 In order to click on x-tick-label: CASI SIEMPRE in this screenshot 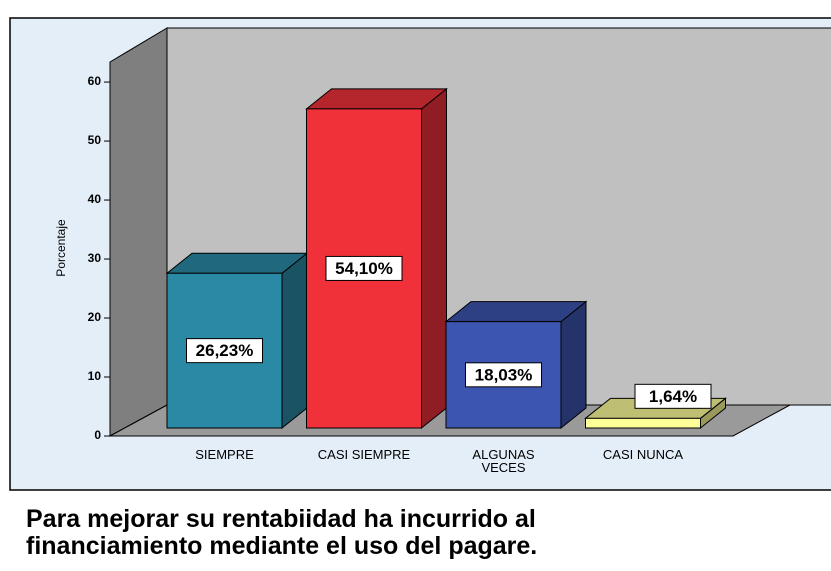, I will do `click(364, 454)`.